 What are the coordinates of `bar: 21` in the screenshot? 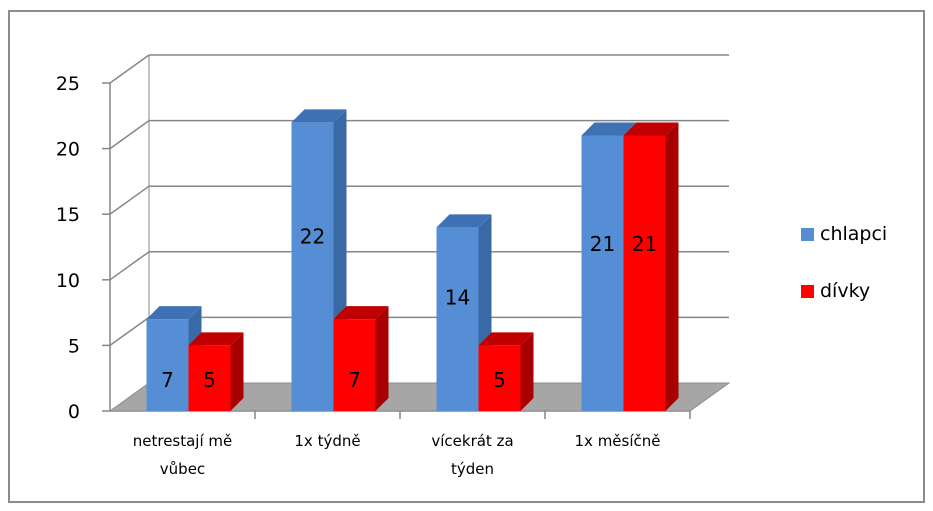 It's located at (651, 267).